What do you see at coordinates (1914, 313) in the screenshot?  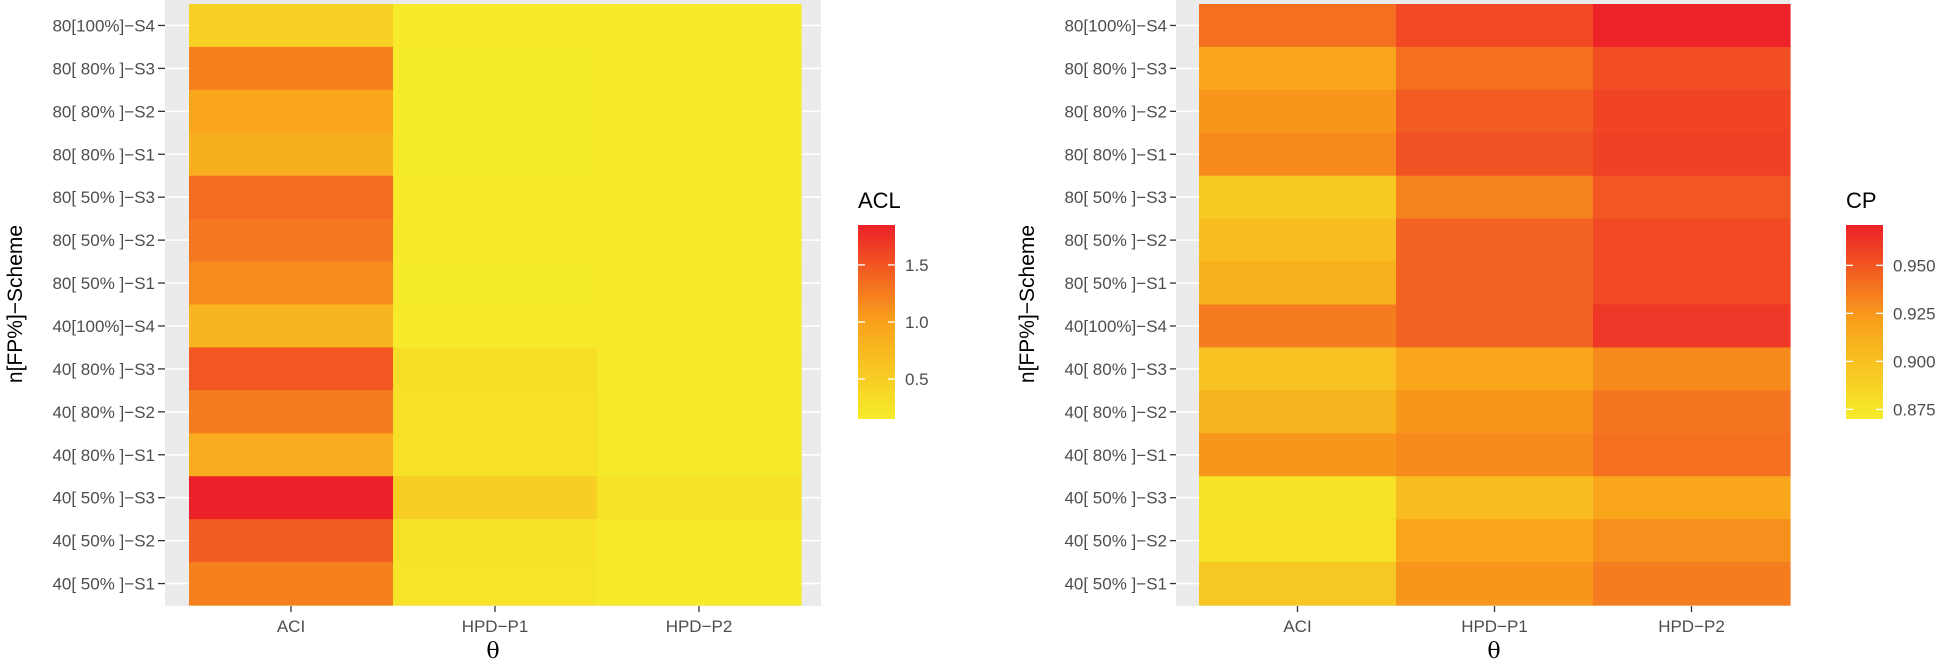 I see `cp-legend-tick-label: 0.925` at bounding box center [1914, 313].